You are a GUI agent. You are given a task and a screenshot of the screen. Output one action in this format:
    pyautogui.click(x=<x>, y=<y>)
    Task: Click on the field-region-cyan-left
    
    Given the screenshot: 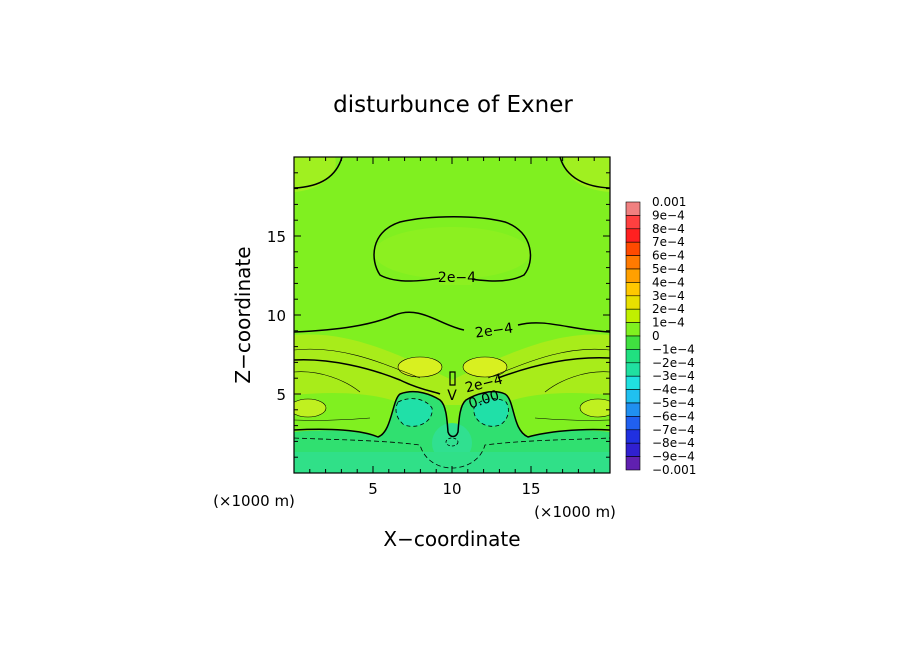 What is the action you would take?
    pyautogui.click(x=414, y=412)
    